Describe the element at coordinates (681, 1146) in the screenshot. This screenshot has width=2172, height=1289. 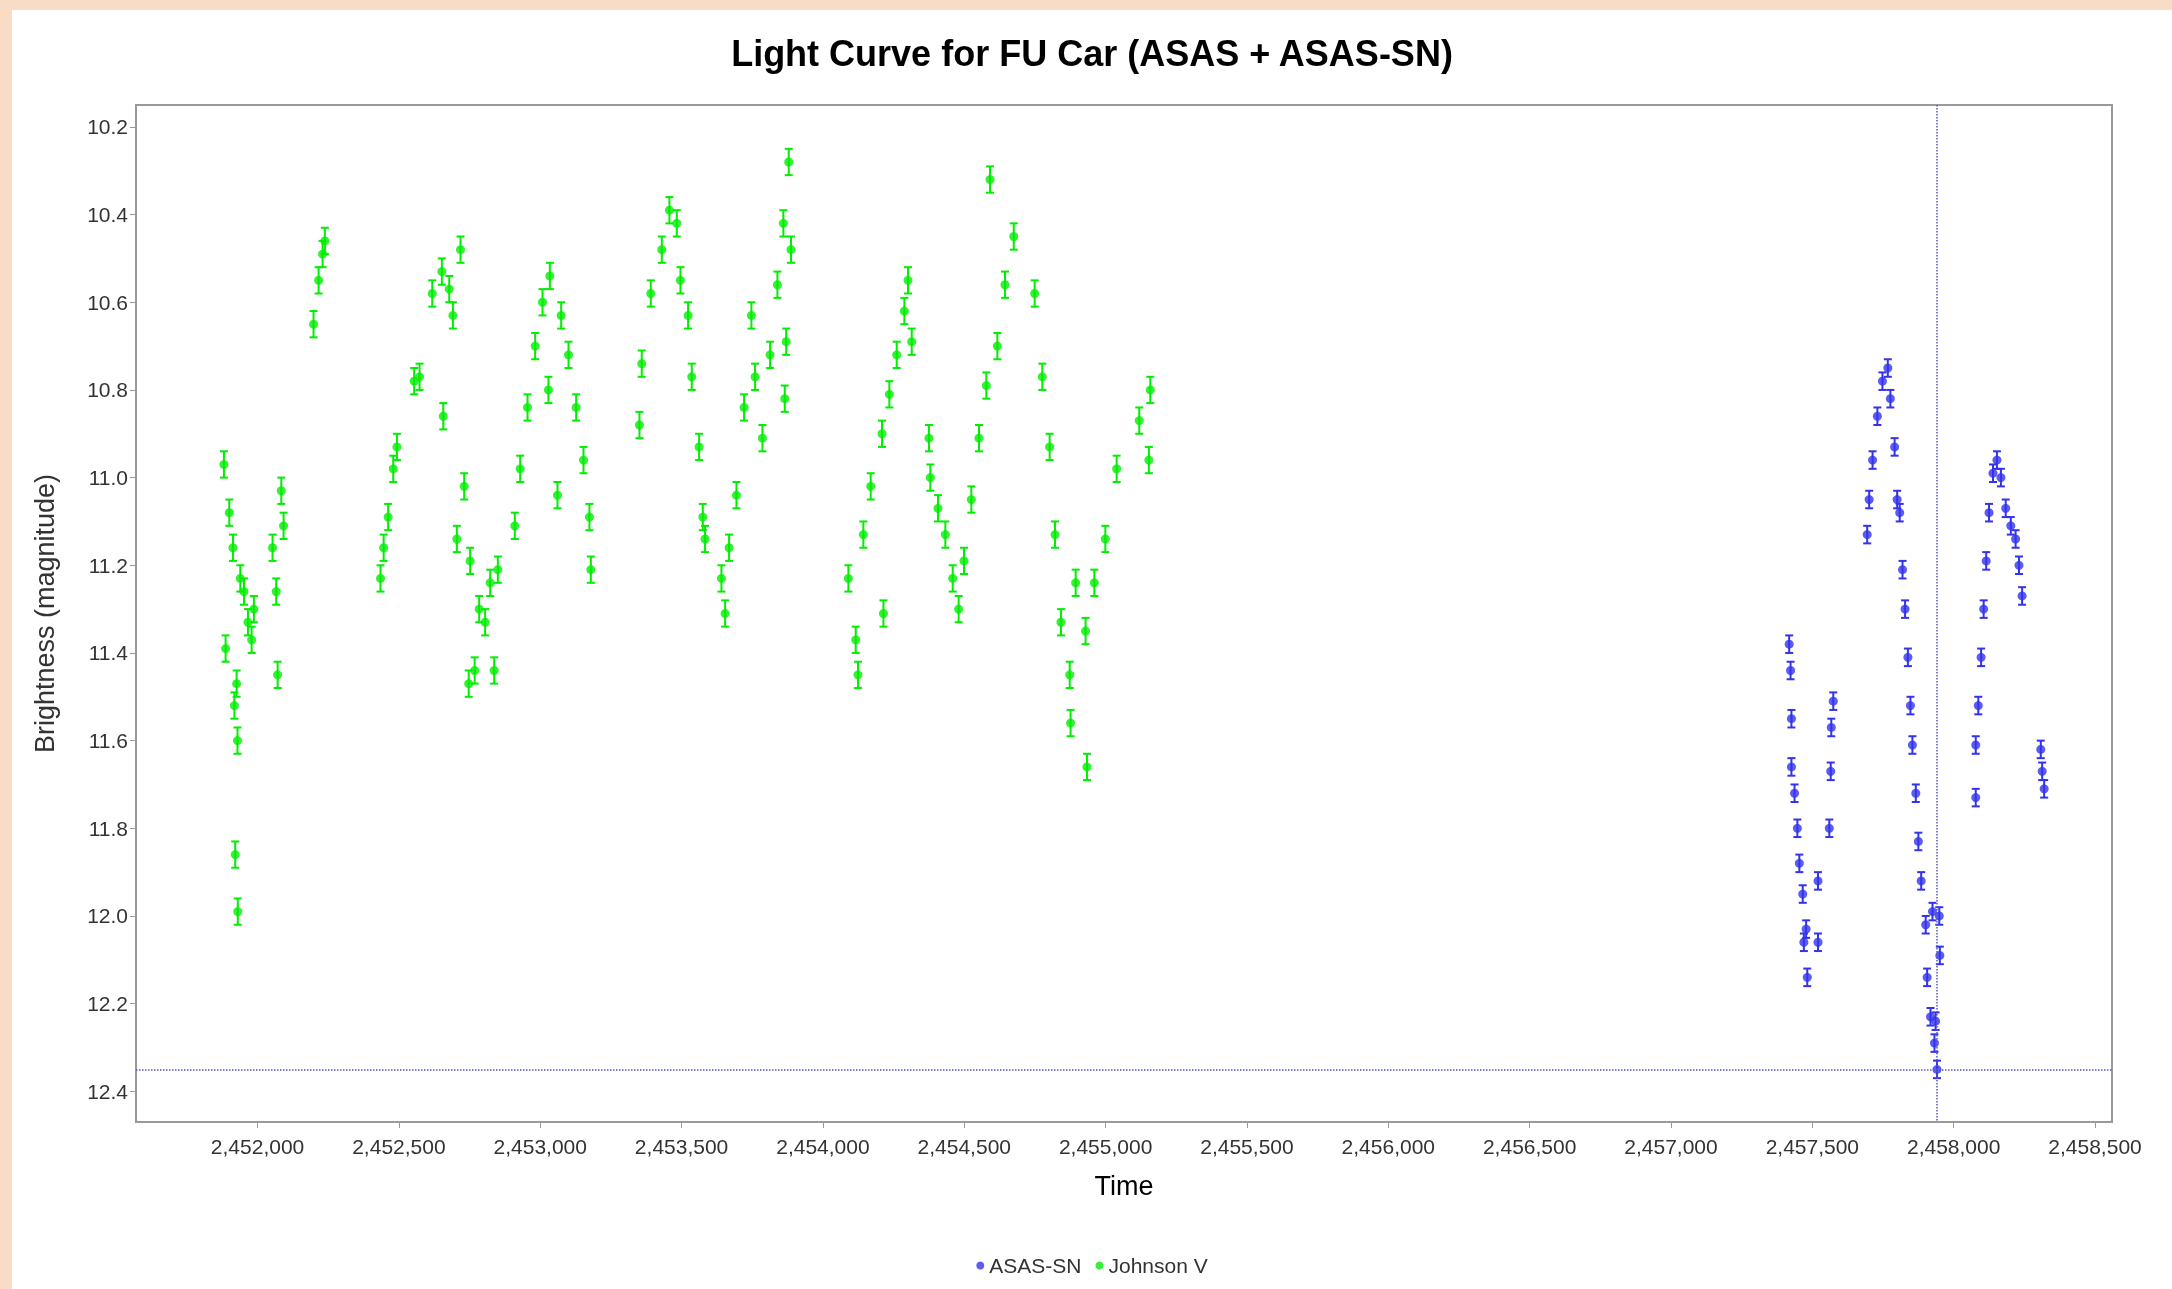
I see `x-tick-label: 2,453,500` at that location.